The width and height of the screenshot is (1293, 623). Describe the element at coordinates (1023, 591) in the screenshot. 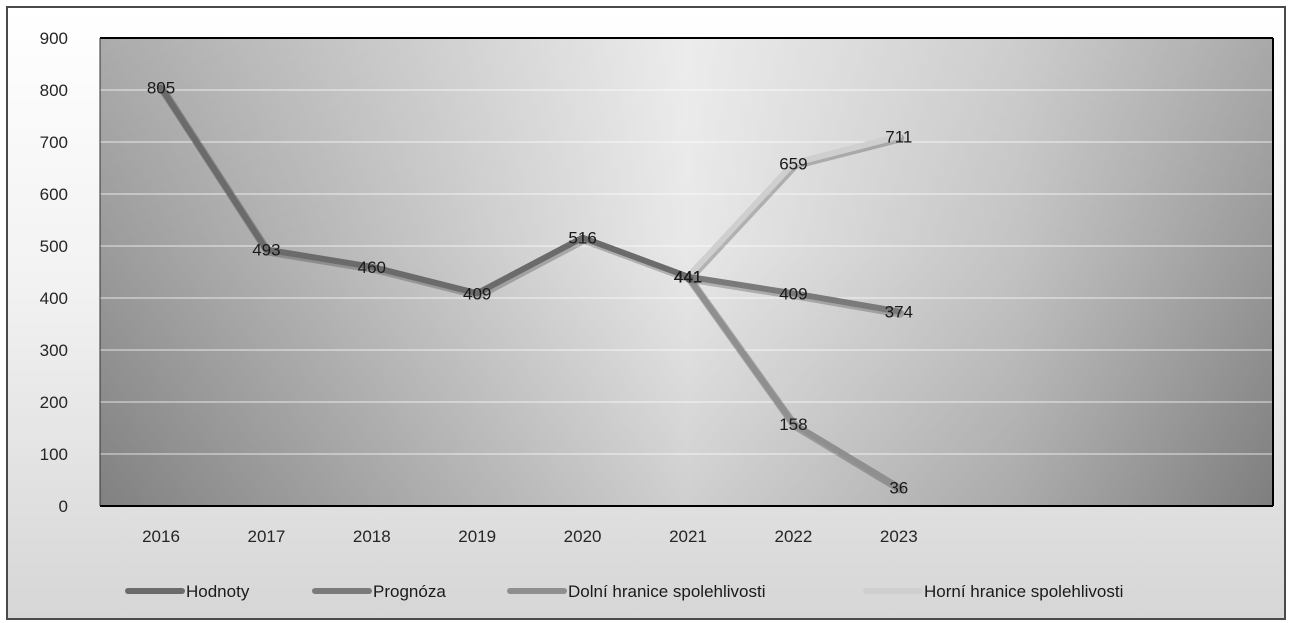

I see `legend-label: Horní hranice spolehlivosti` at that location.